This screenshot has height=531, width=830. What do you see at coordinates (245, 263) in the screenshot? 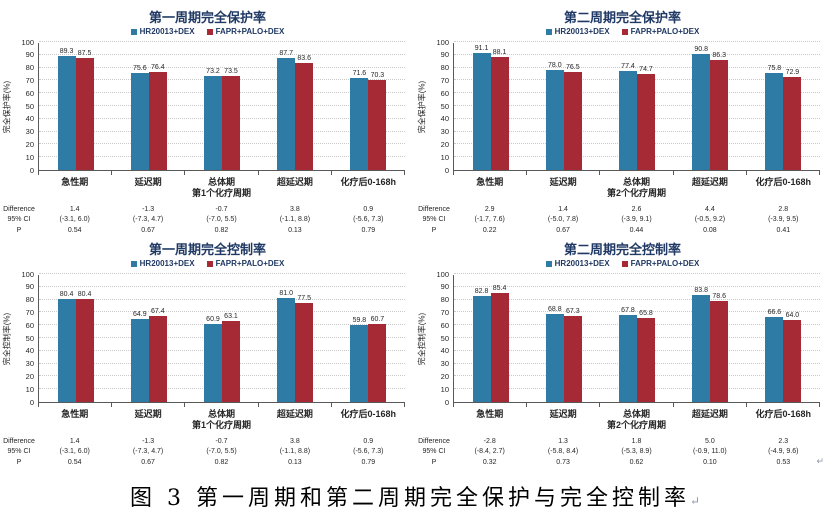
I see `legend-item: FAPR+PALO+DEX` at bounding box center [245, 263].